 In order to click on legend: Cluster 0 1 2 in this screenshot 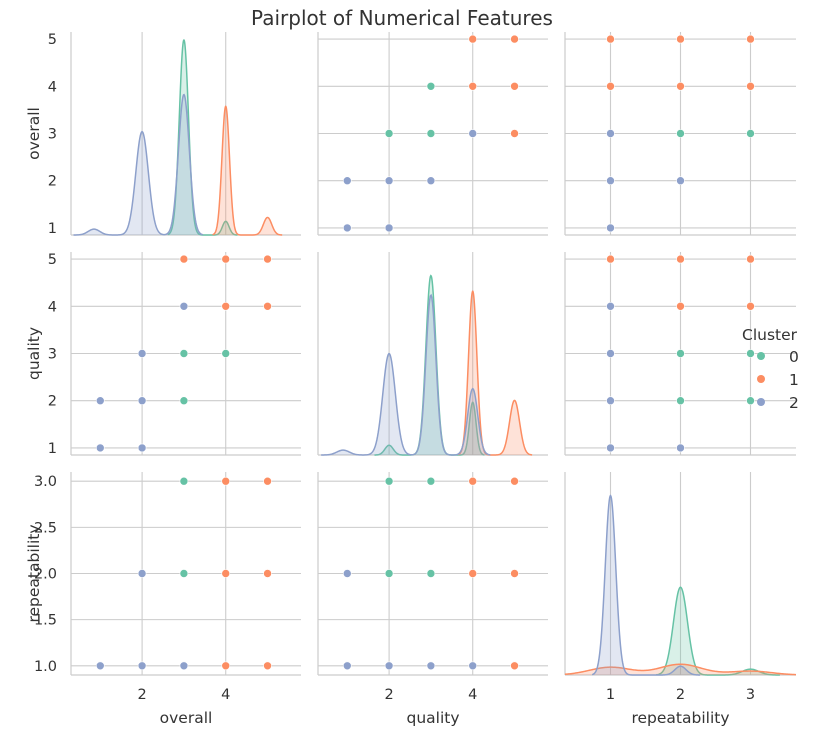, I will do `click(770, 369)`.